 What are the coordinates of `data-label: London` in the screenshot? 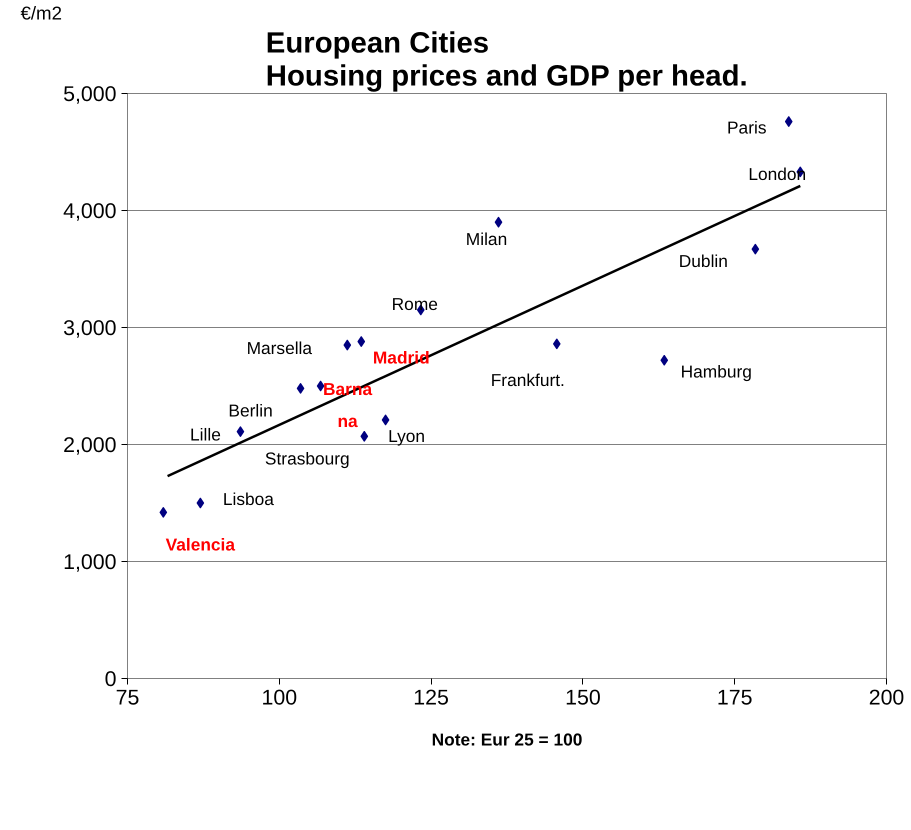 It's located at (777, 174).